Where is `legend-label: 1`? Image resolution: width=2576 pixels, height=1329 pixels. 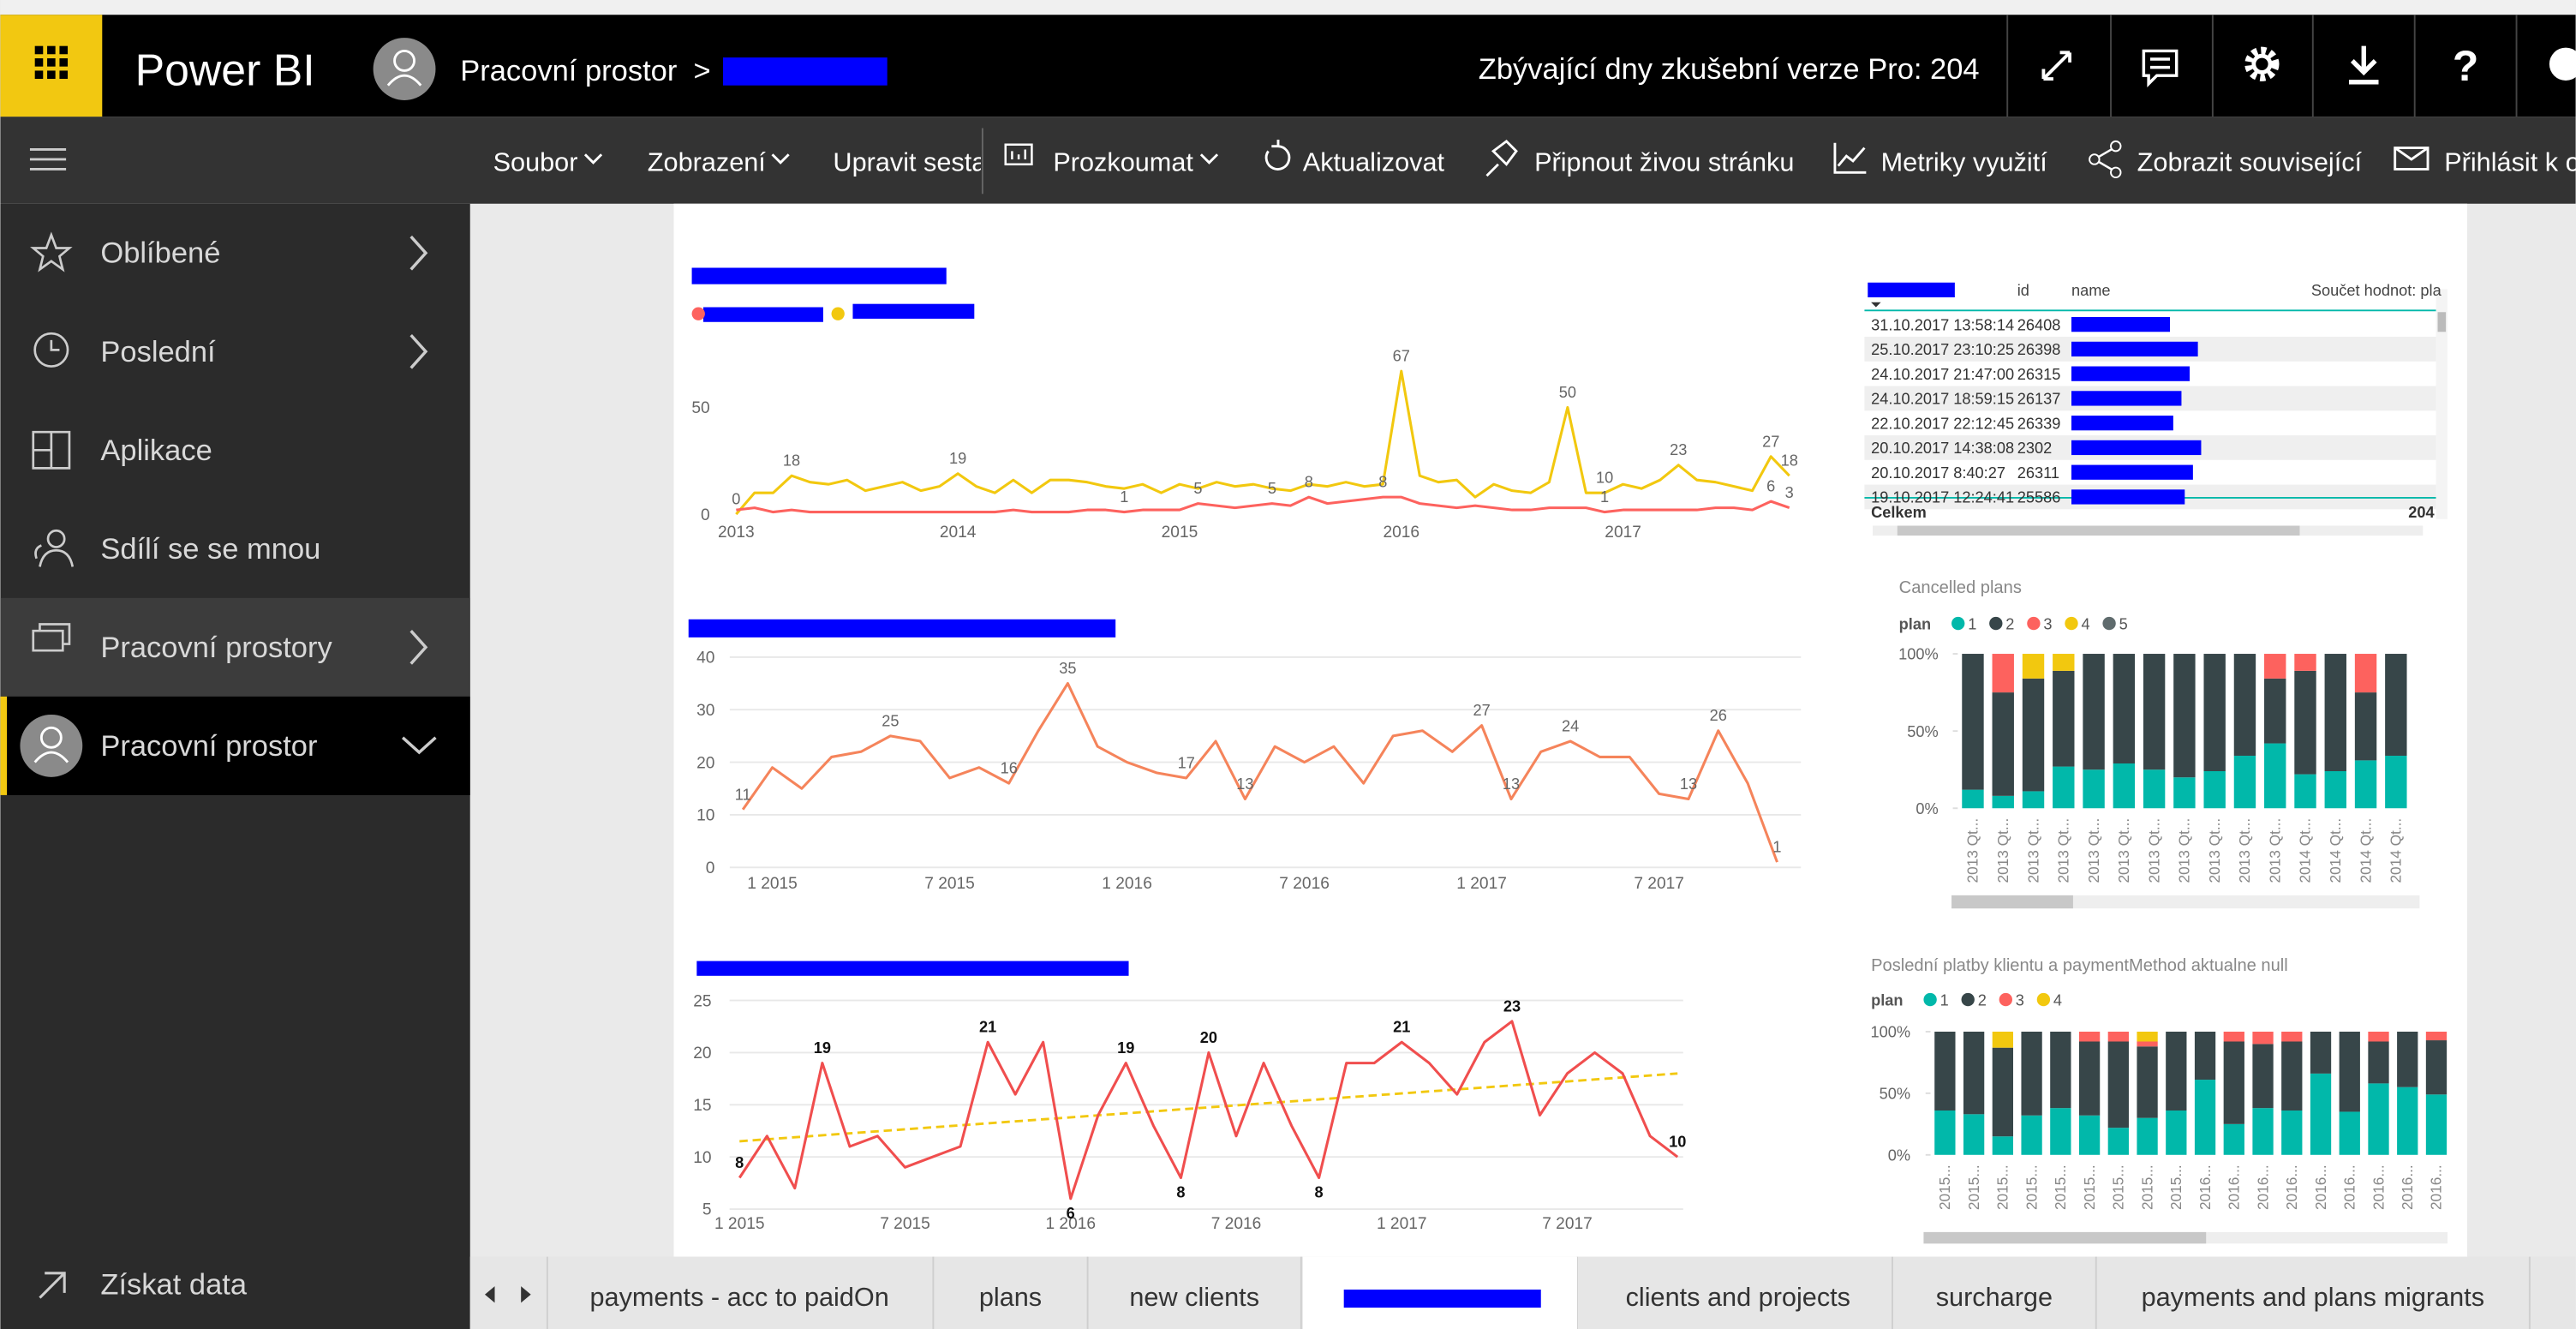
legend-label: 1 is located at coordinates (1972, 623).